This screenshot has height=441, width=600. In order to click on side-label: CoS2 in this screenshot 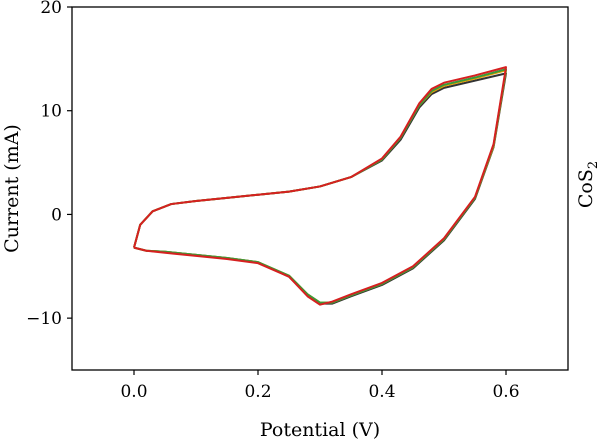, I will do `click(587, 184)`.